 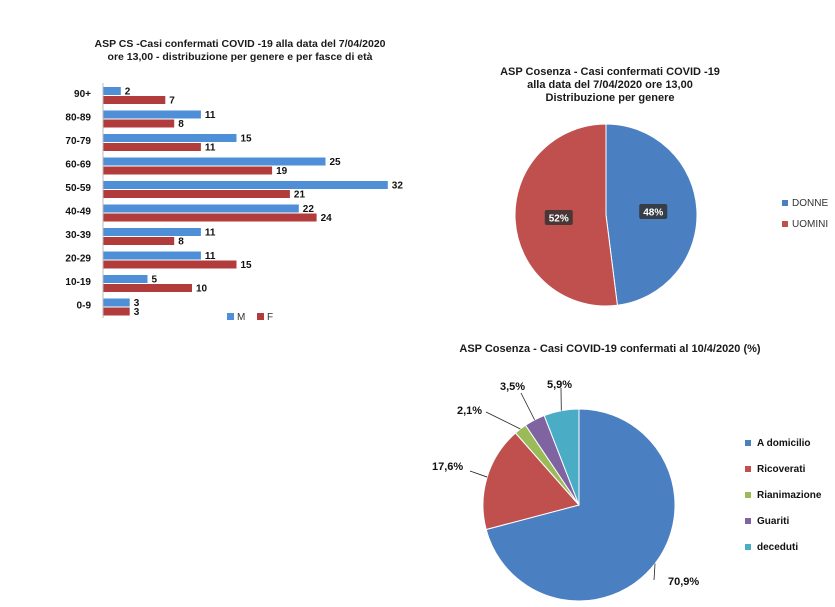 I want to click on gender-pie-title-line-2: alla data del 7/04/2020 ore 13,00, so click(x=610, y=85).